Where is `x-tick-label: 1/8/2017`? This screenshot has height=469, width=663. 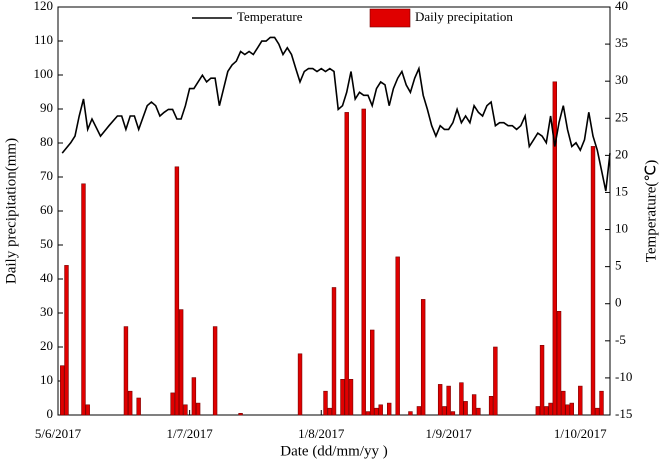
x-tick-label: 1/8/2017 is located at coordinates (321, 433).